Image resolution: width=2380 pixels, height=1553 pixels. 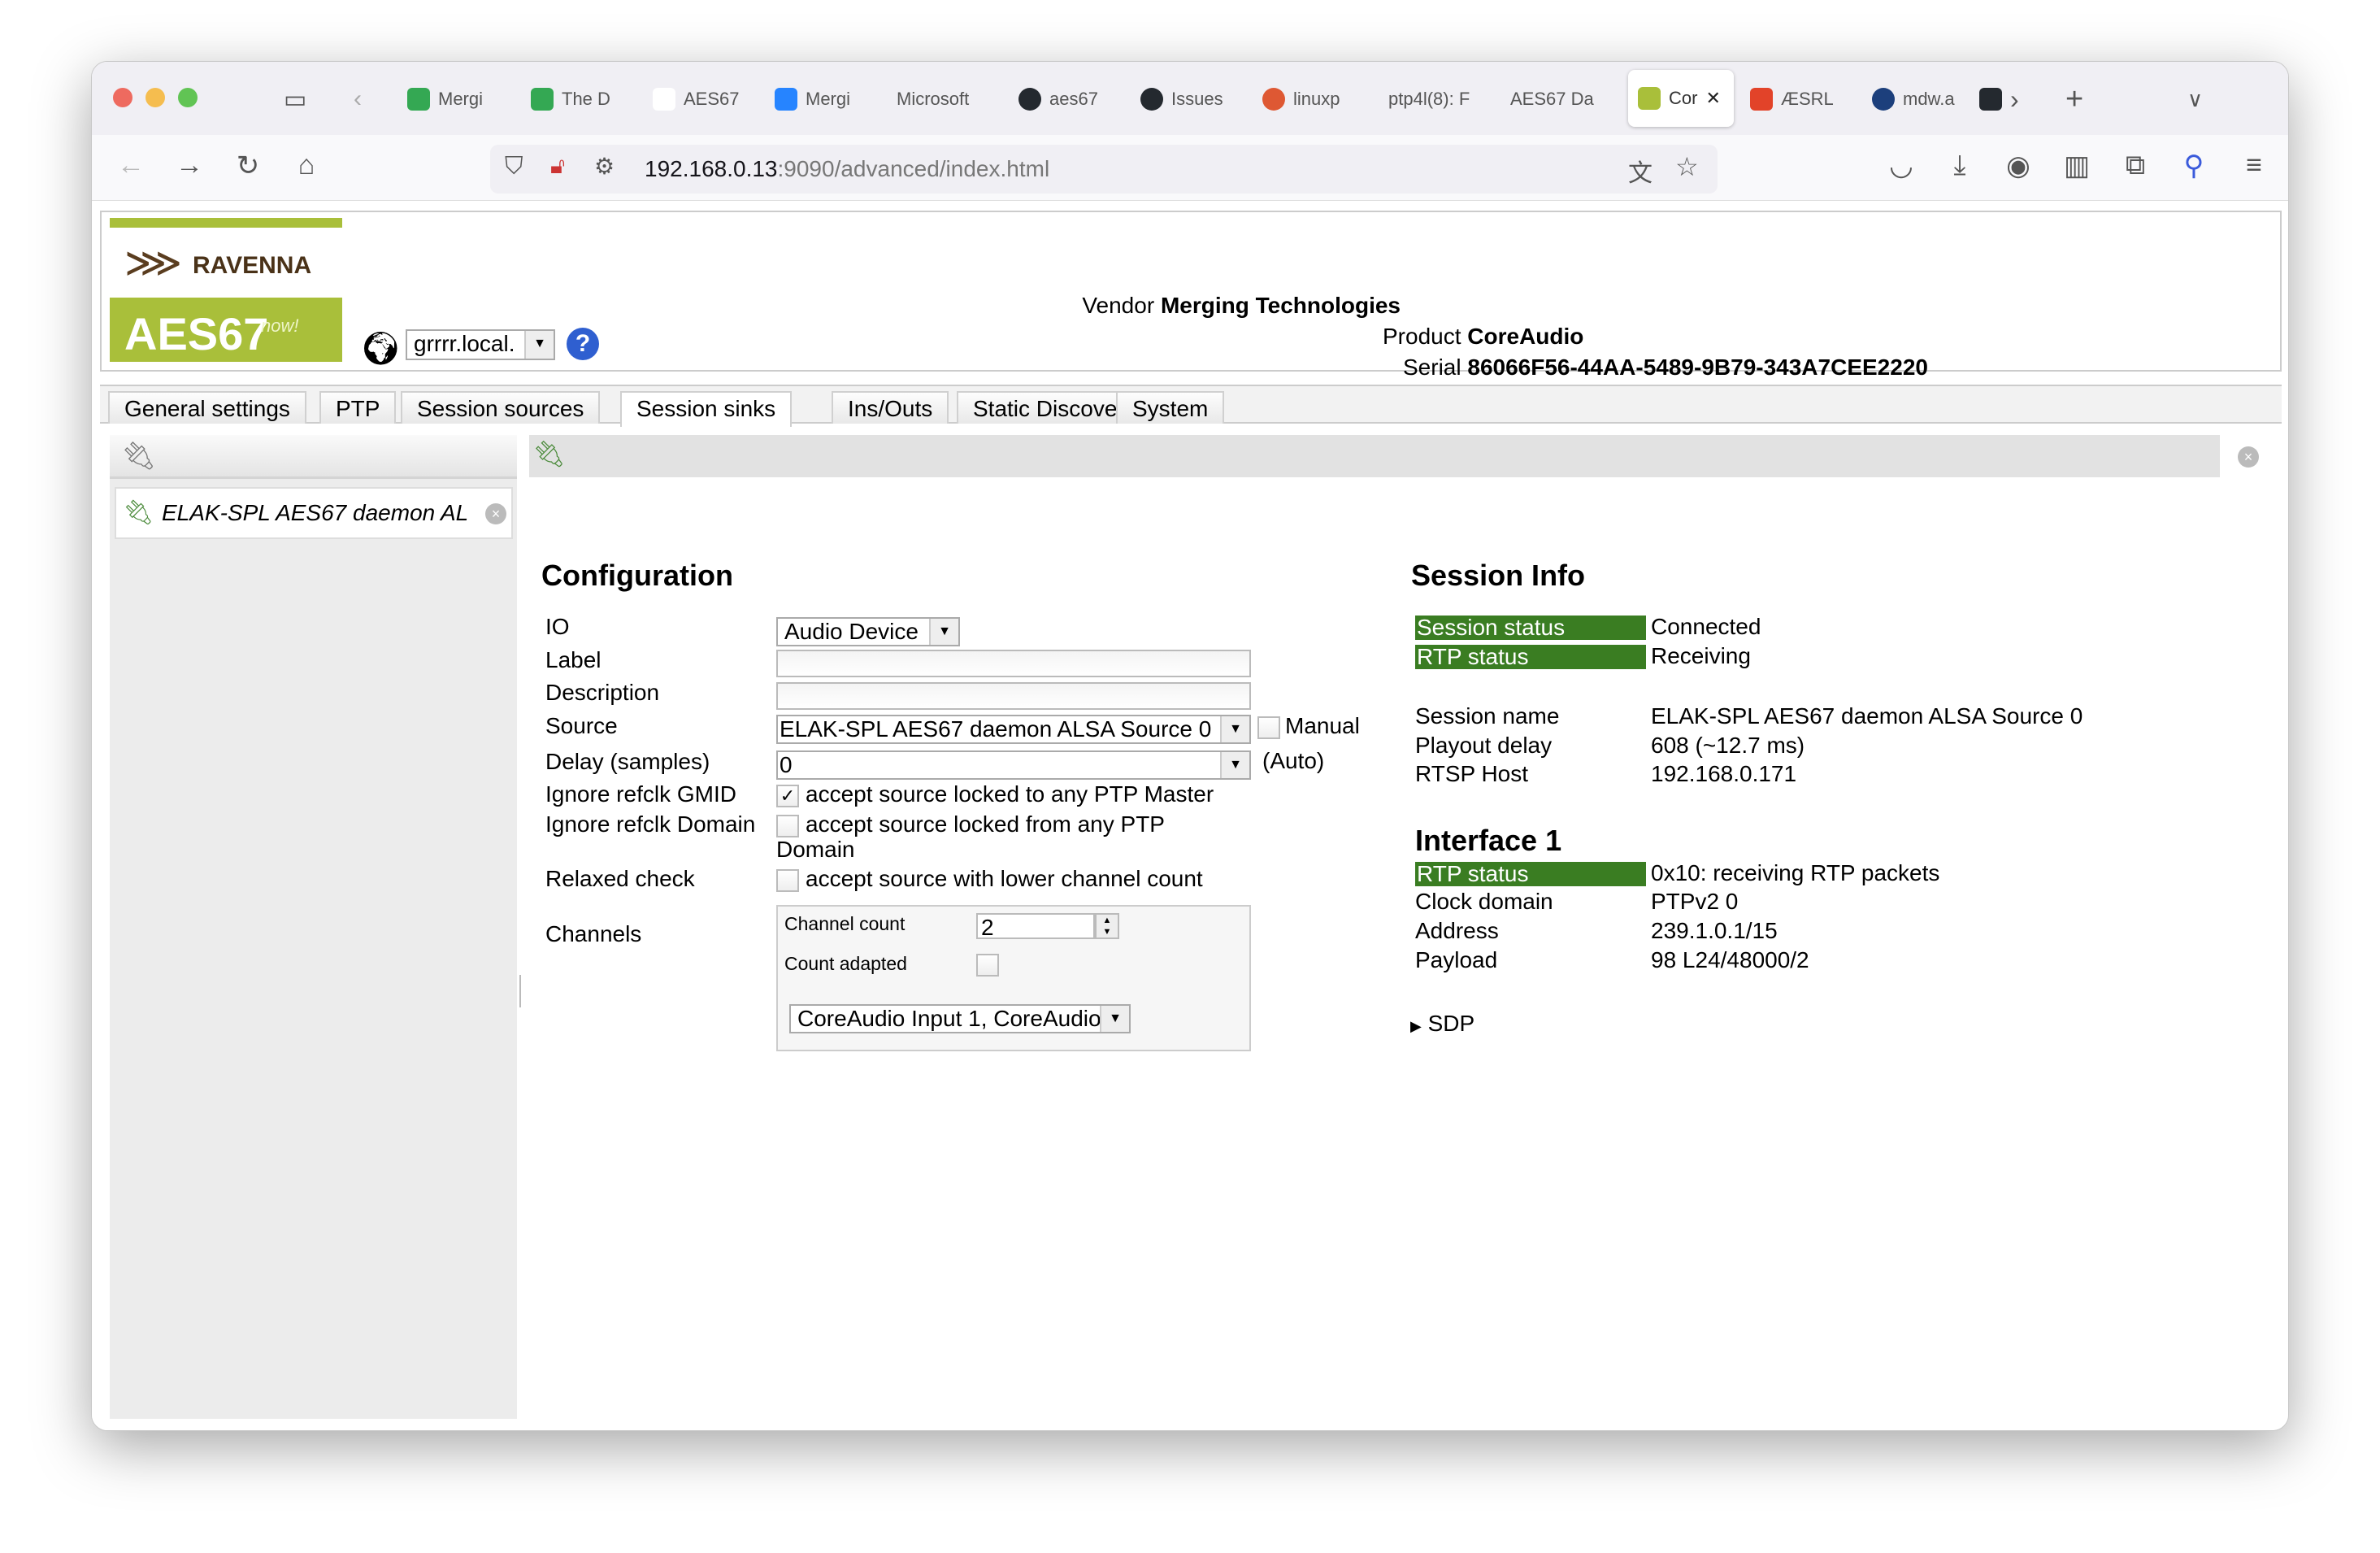 What do you see at coordinates (949, 99) in the screenshot?
I see `browser-tab: Microsoft` at bounding box center [949, 99].